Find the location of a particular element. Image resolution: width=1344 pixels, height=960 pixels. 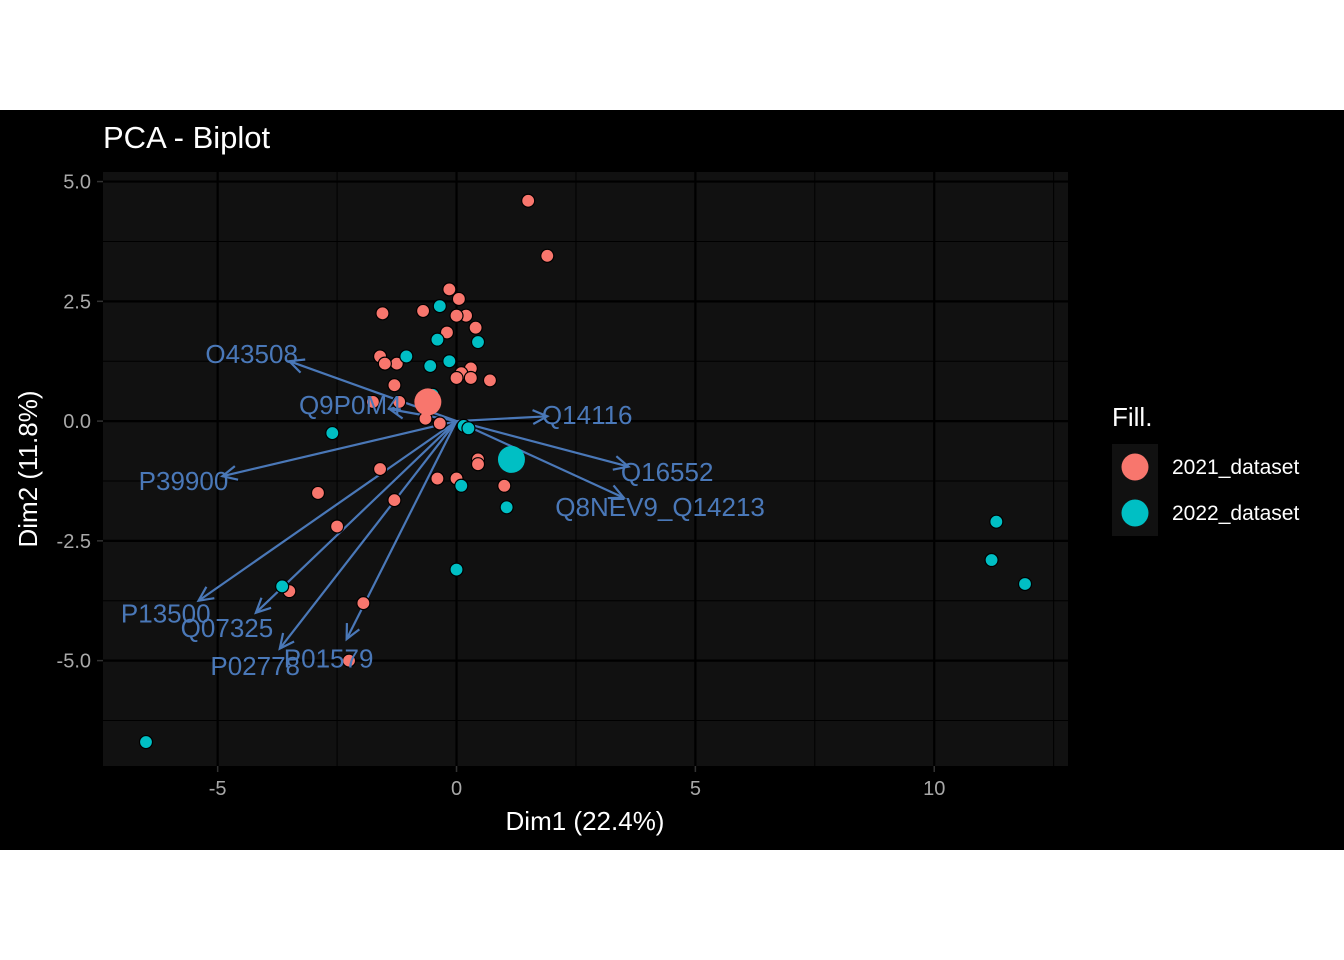

y-tick-label: 0.0 is located at coordinates (77, 422).